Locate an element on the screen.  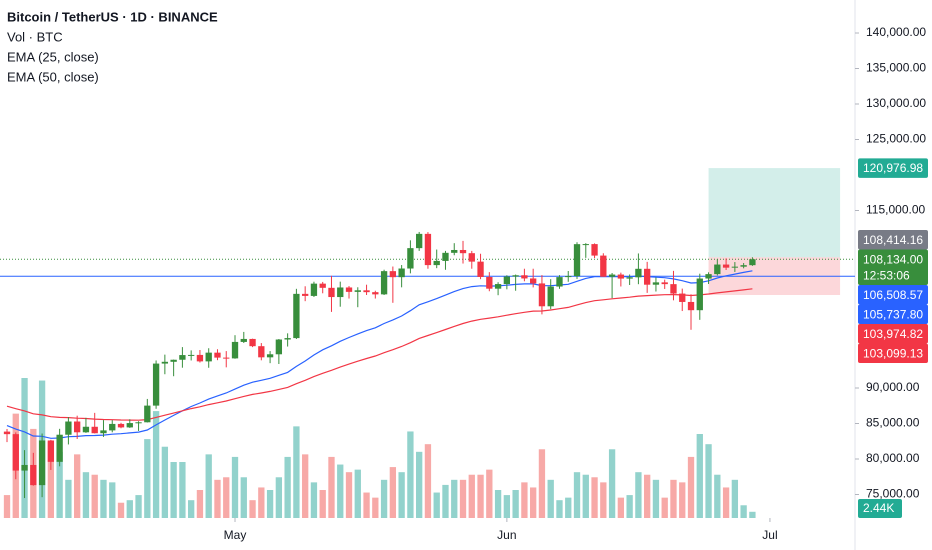
countdown: 12:53:06 is located at coordinates (886, 275).